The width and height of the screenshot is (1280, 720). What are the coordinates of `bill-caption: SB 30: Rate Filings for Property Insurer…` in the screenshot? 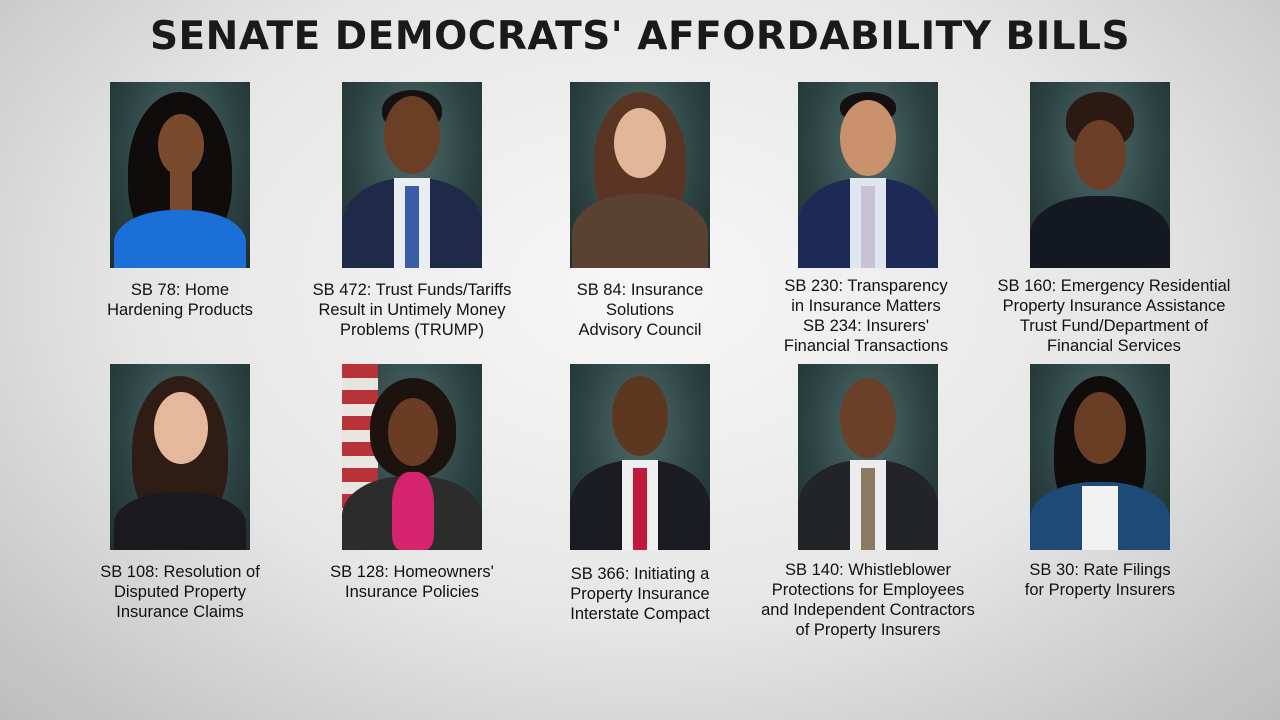 It's located at (1100, 580).